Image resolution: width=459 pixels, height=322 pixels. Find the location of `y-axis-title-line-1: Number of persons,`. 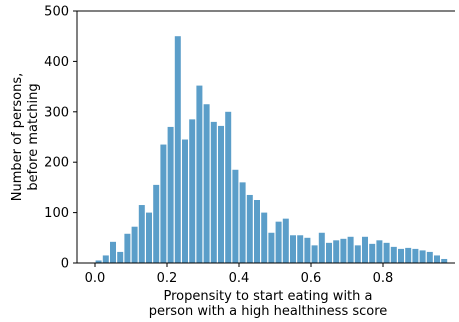

y-axis-title-line-1: Number of persons, is located at coordinates (17, 137).